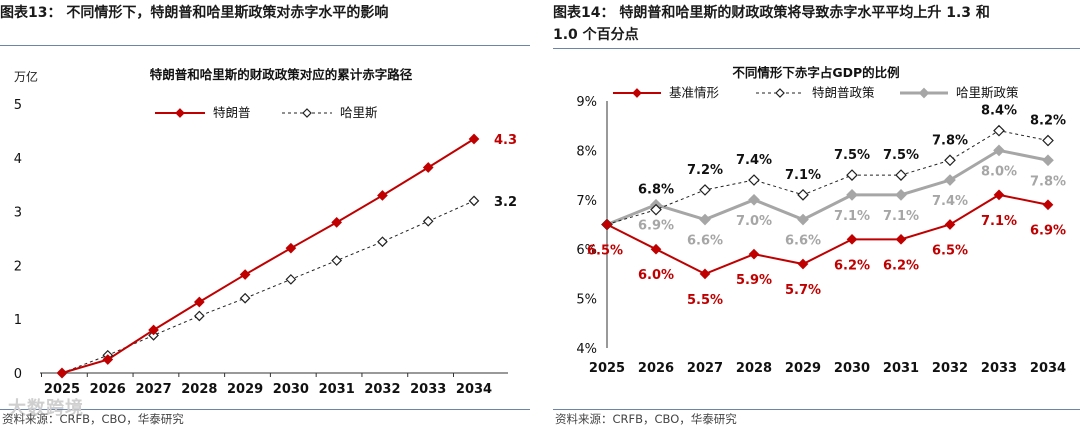 The image size is (1080, 430). Describe the element at coordinates (999, 111) in the screenshot. I see `data-label-trump: 8.4%` at that location.